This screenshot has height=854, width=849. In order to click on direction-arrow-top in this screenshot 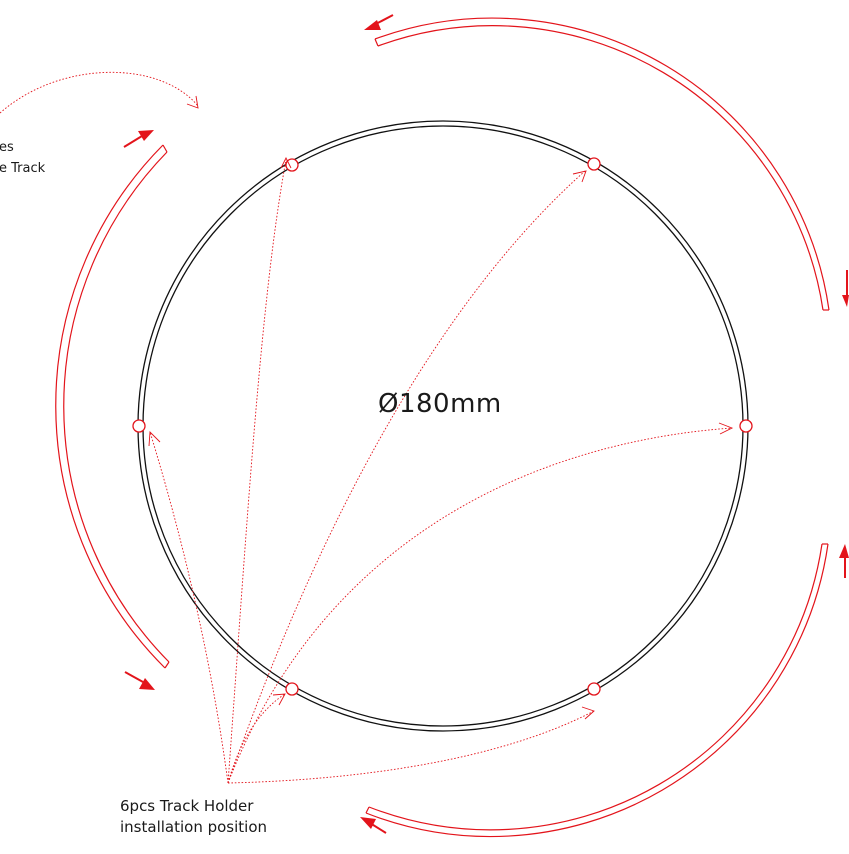, I will do `click(379, 22)`.